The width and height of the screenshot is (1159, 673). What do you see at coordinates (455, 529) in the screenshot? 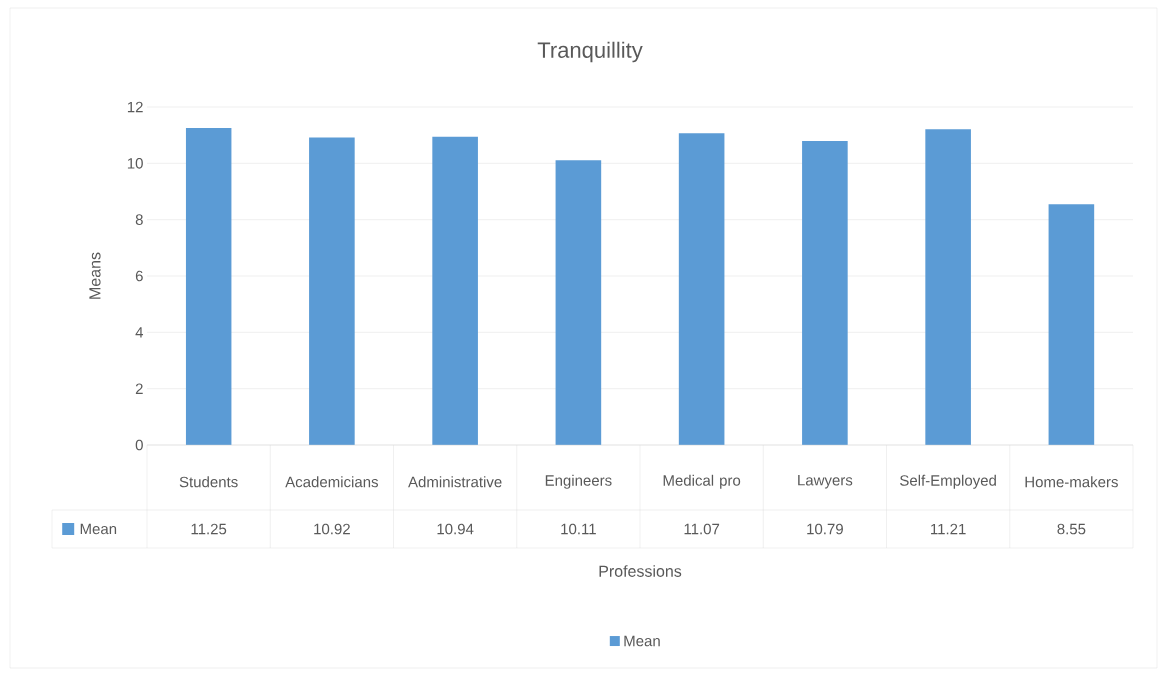
I see `data-label: 10.94` at bounding box center [455, 529].